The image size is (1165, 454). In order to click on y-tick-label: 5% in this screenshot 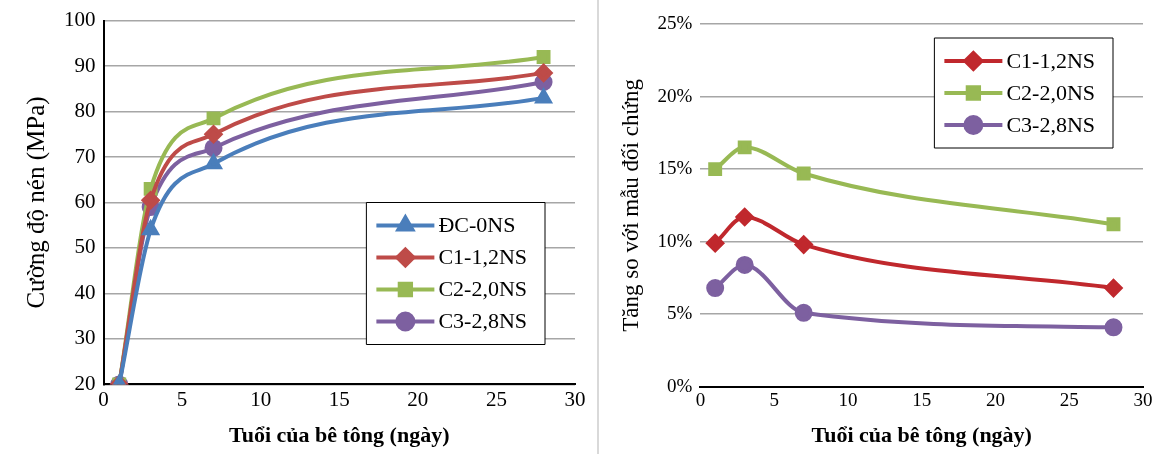, I will do `click(680, 313)`.